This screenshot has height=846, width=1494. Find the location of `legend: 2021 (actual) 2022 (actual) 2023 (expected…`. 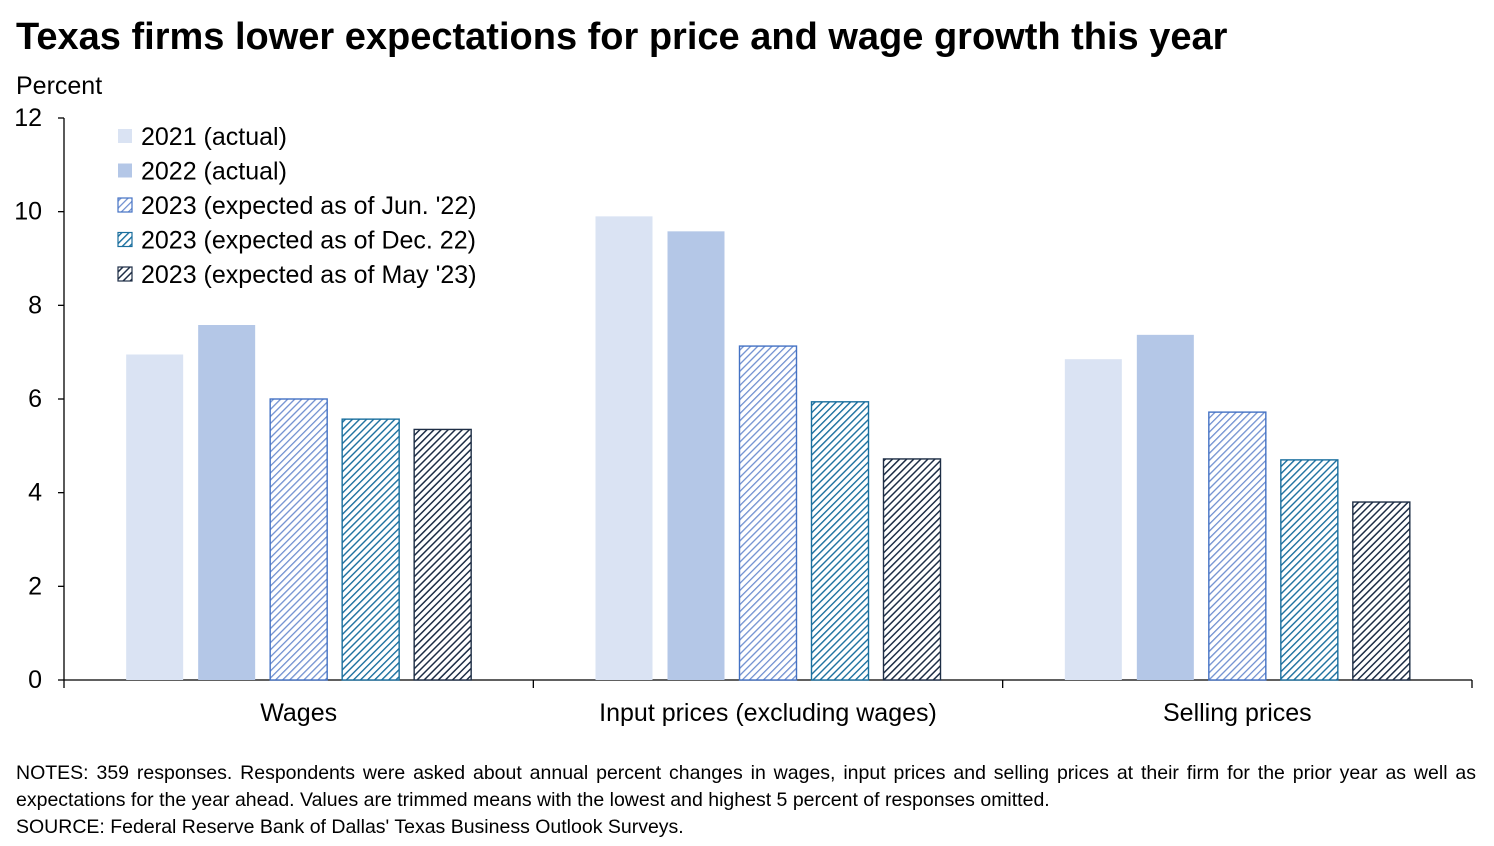

legend: 2021 (actual) 2022 (actual) 2023 (expected… is located at coordinates (297, 206).